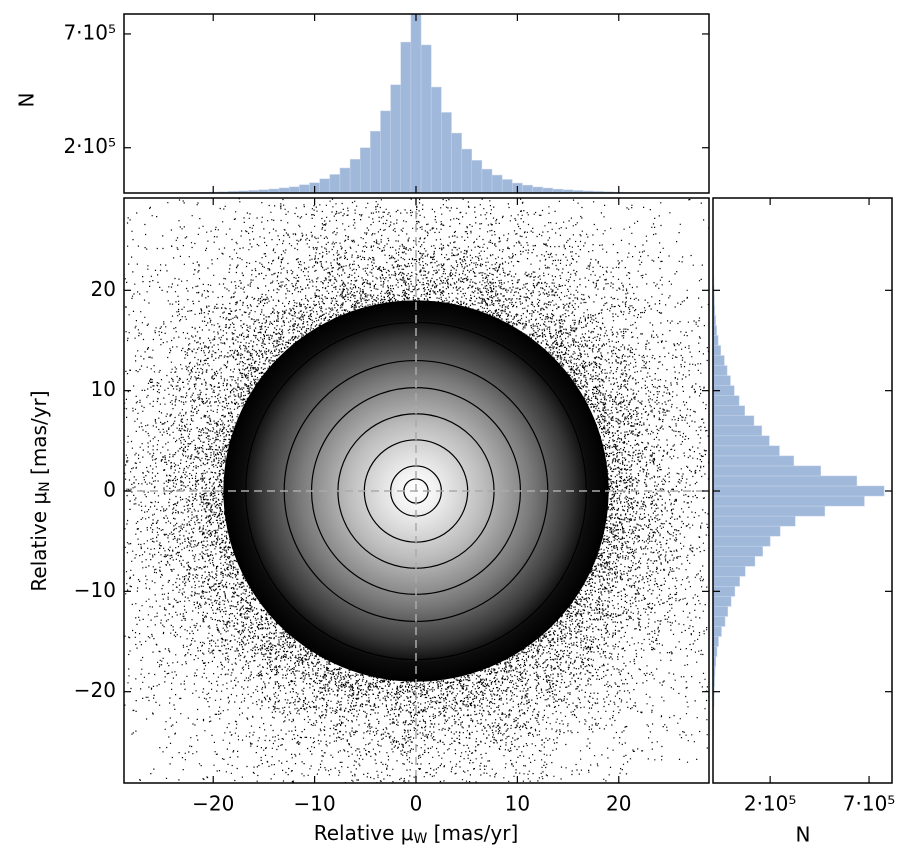 The width and height of the screenshot is (921, 866). Describe the element at coordinates (39, 542) in the screenshot. I see `y-label-text: Relative μ` at that location.